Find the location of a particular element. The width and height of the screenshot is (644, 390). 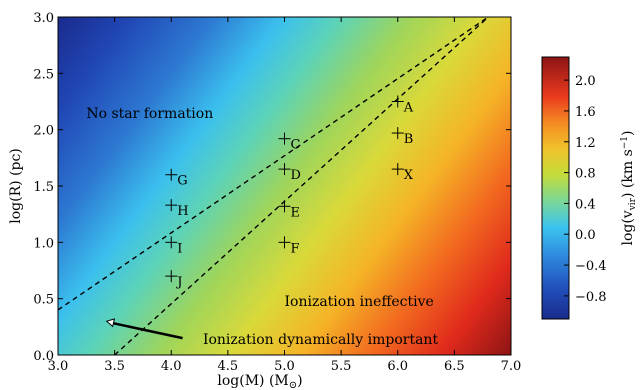

x-axis-label: log(M) (M⊙) is located at coordinates (259, 381).